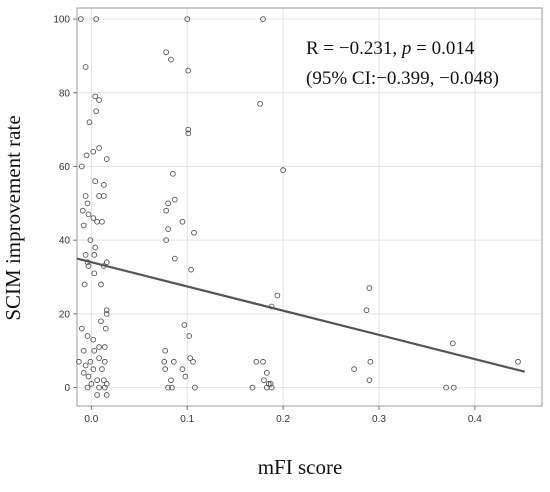  What do you see at coordinates (300, 467) in the screenshot?
I see `x-axis-label: mFI score` at bounding box center [300, 467].